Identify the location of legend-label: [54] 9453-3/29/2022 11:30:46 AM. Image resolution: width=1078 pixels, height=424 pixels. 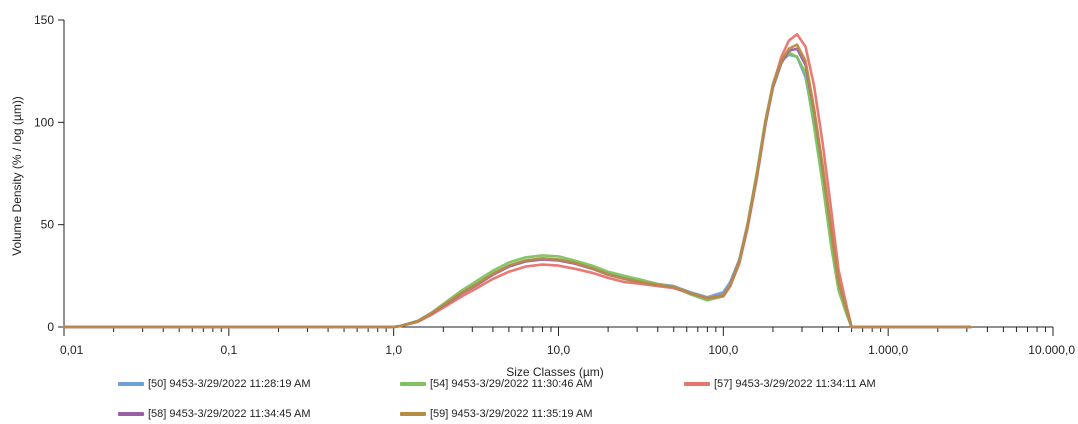
(511, 384).